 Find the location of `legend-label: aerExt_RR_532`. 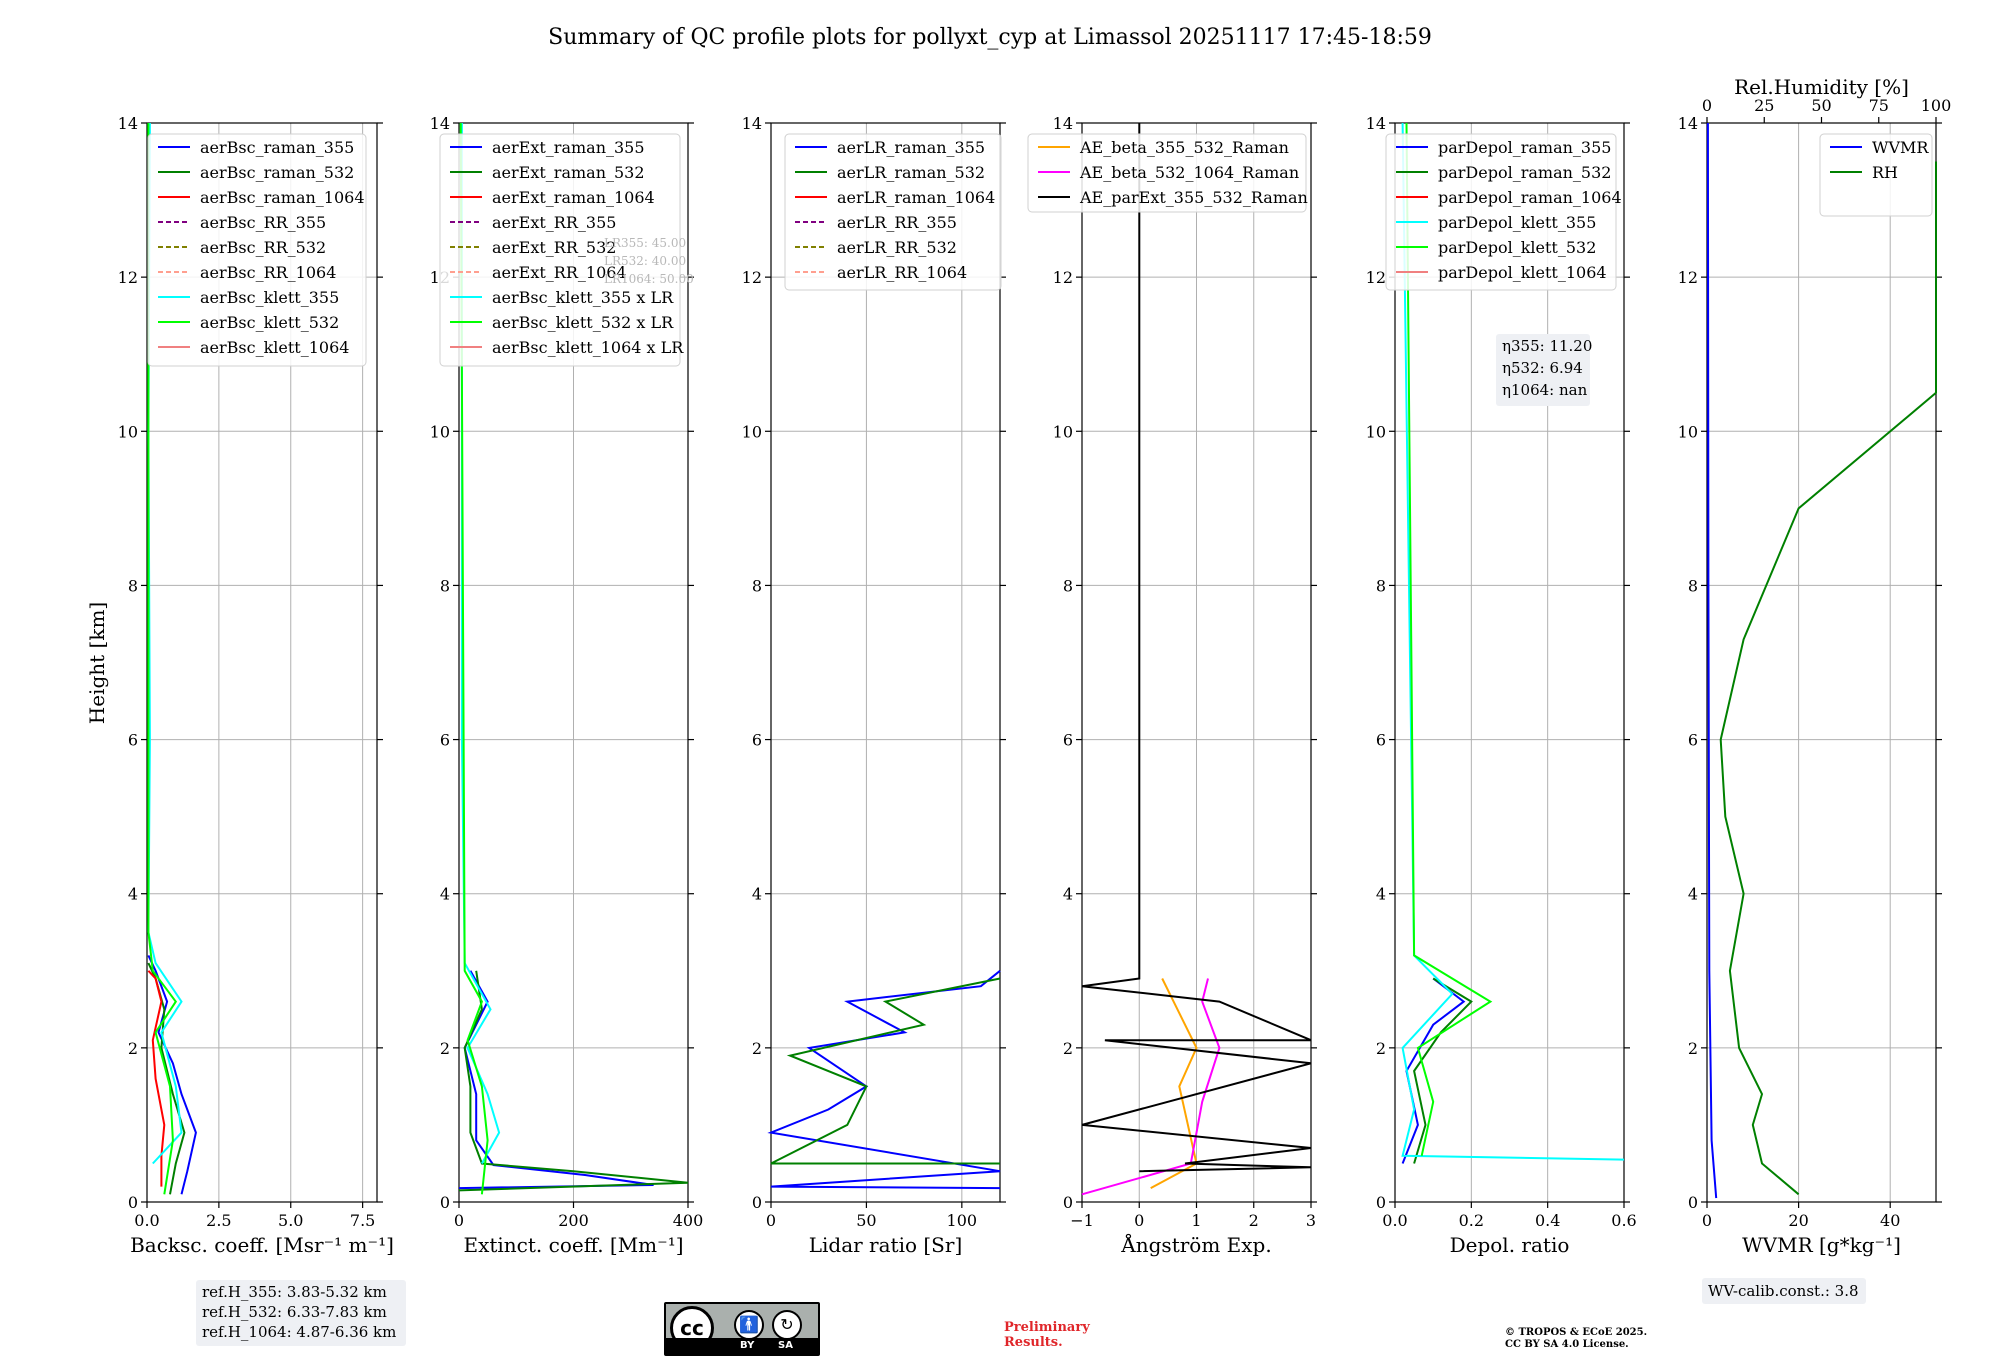

legend-label: aerExt_RR_532 is located at coordinates (554, 247).